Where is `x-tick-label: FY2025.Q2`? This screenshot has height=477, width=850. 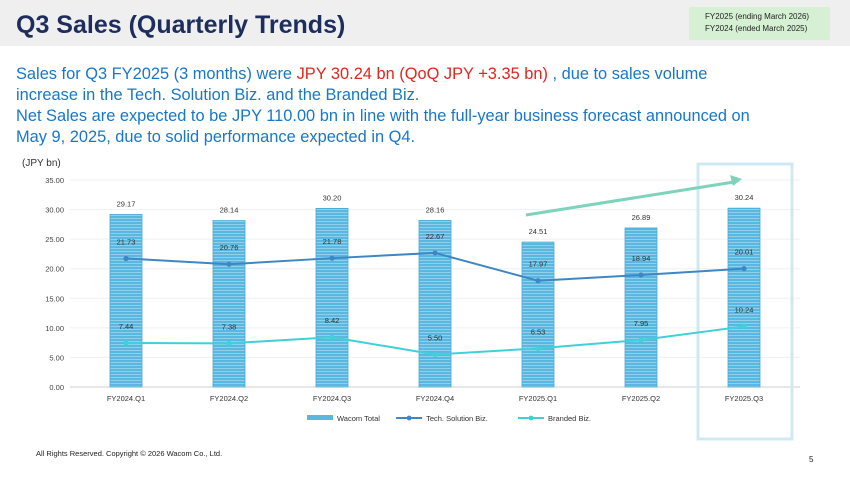
x-tick-label: FY2025.Q2 is located at coordinates (641, 398).